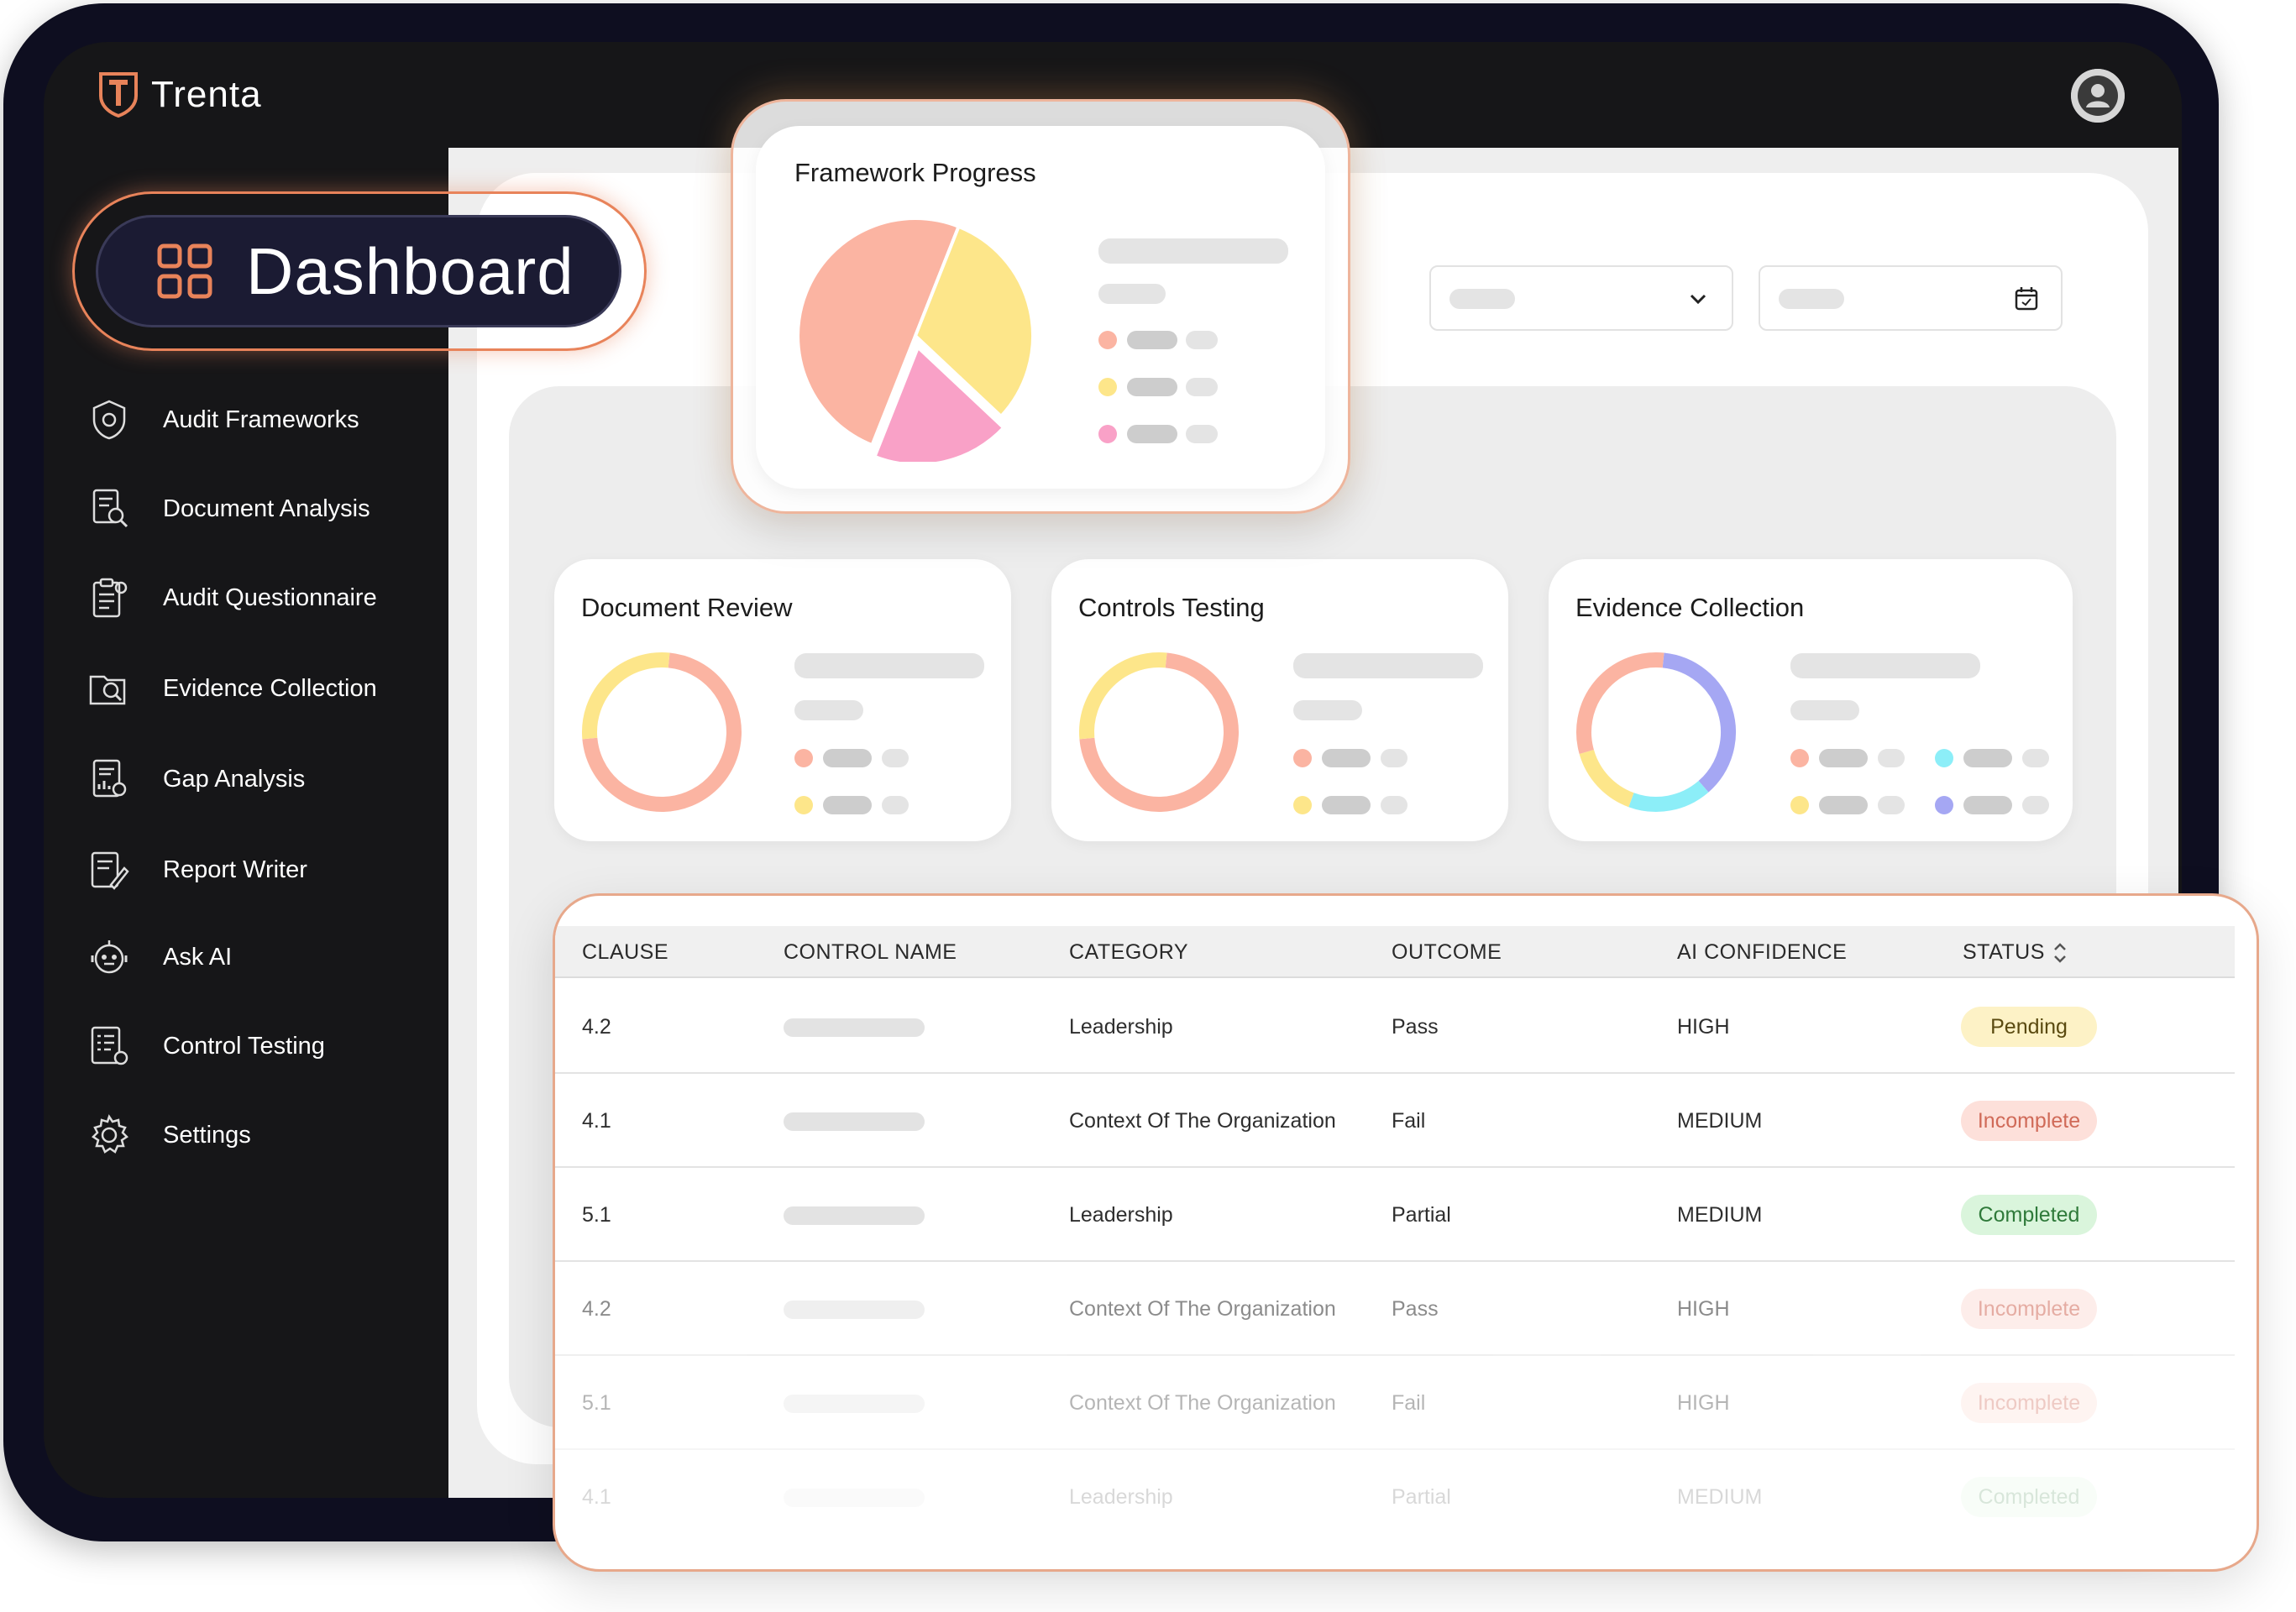 The image size is (2296, 1612). What do you see at coordinates (1415, 1027) in the screenshot?
I see `cell-outcome: Pass` at bounding box center [1415, 1027].